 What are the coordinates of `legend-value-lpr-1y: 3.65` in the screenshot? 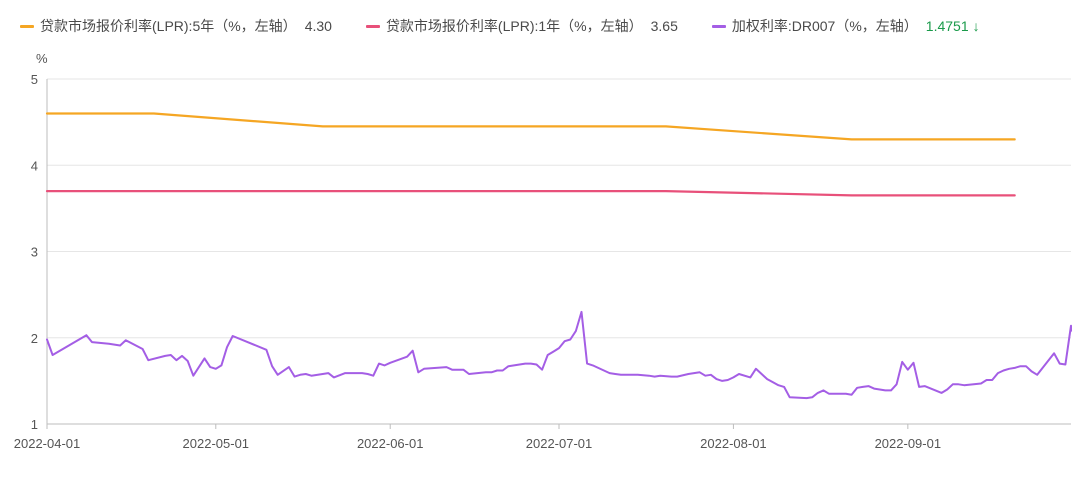 It's located at (664, 26).